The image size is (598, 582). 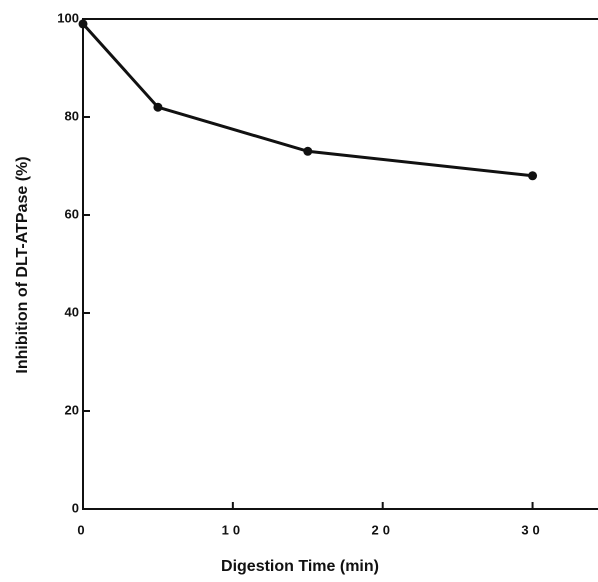 I want to click on y-tick-label: 100, so click(x=68, y=17).